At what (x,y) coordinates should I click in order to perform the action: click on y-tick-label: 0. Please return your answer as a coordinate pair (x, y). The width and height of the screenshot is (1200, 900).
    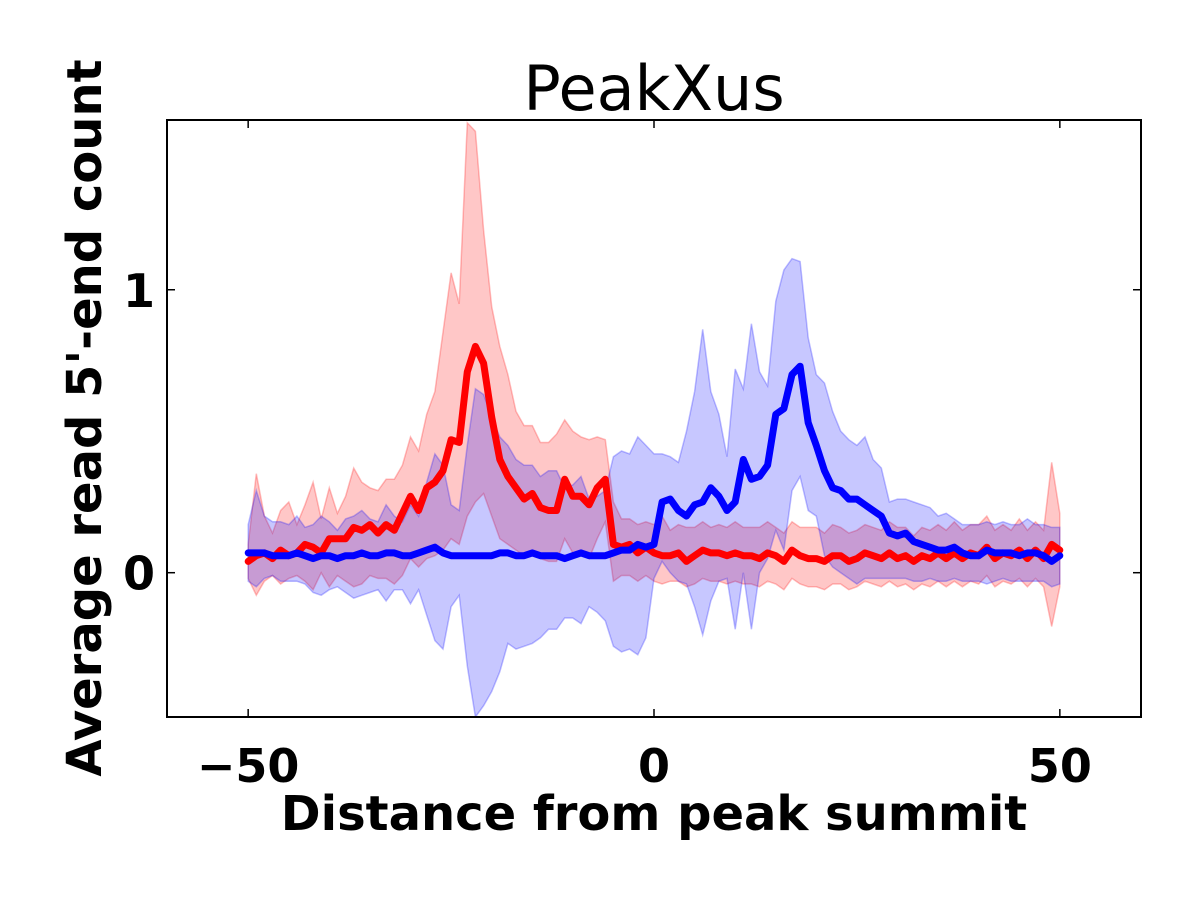
    Looking at the image, I should click on (139, 574).